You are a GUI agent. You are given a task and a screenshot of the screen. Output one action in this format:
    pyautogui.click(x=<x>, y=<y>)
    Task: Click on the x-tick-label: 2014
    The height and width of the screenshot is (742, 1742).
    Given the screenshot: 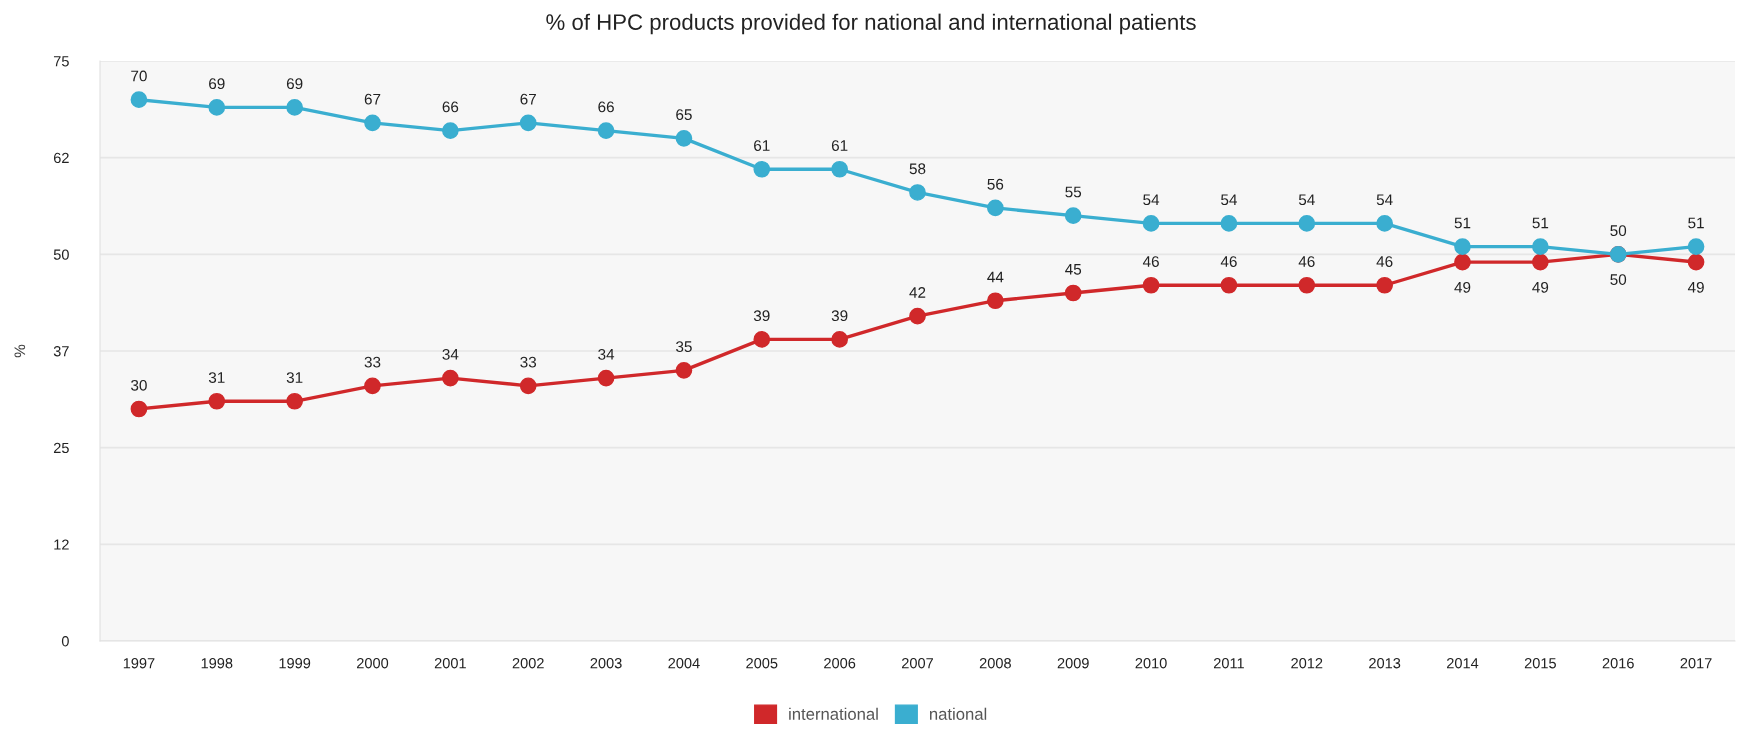 What is the action you would take?
    pyautogui.click(x=1463, y=663)
    